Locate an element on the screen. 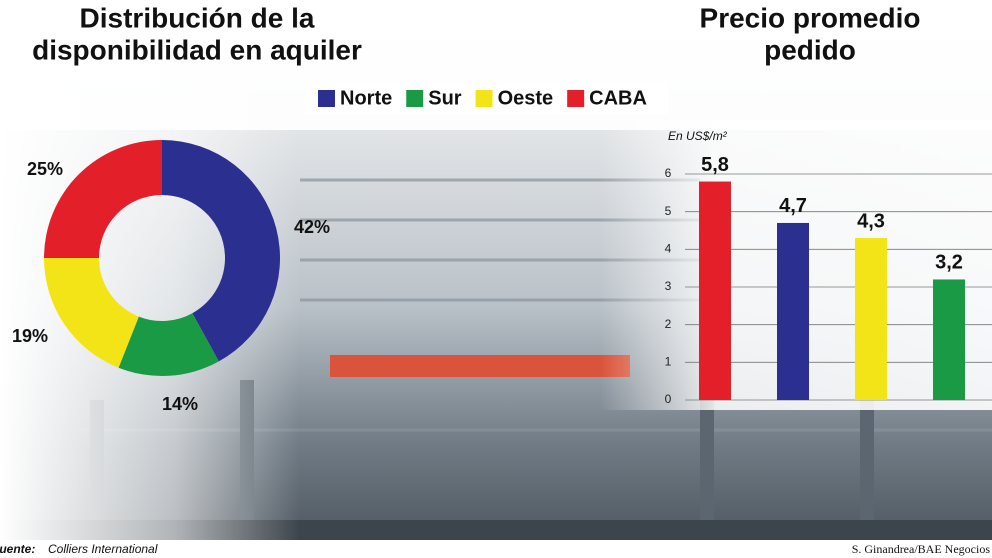 This screenshot has width=992, height=558. chart-title: Precio promedio is located at coordinates (810, 17).